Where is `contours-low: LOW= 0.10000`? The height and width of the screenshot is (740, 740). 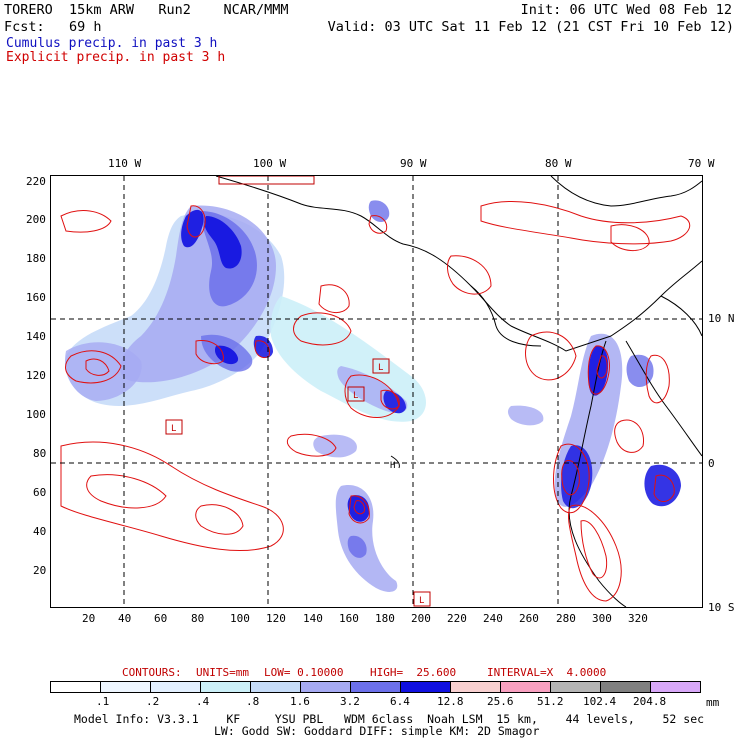 contours-low: LOW= 0.10000 is located at coordinates (304, 672).